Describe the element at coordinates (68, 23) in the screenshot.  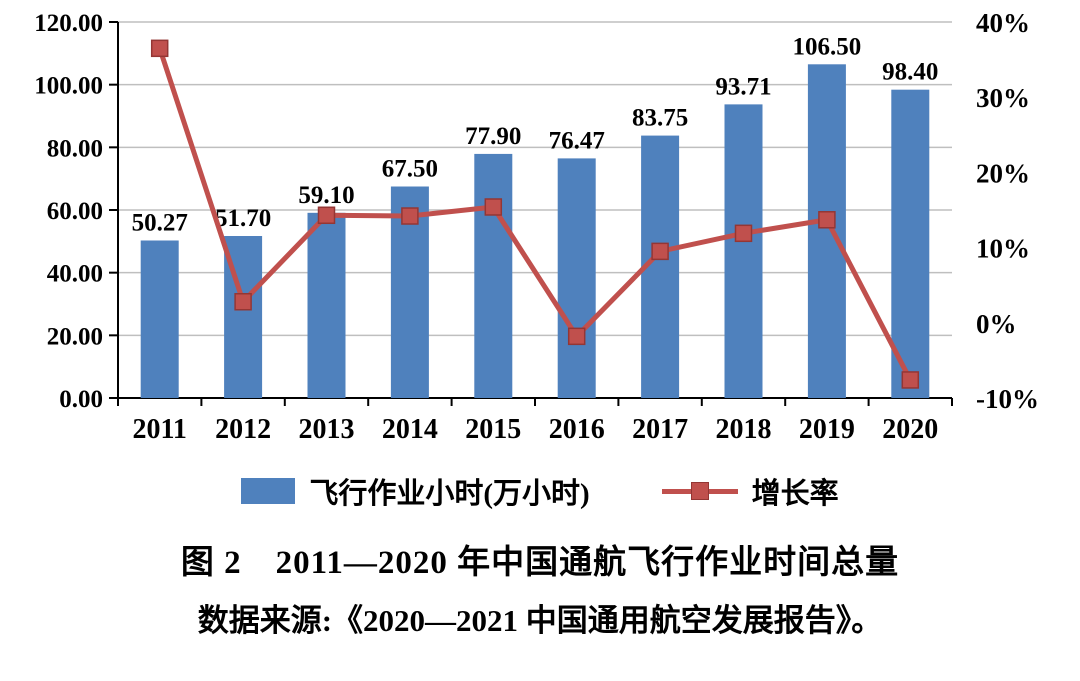
I see `left-axis-tick-label: 120.00` at that location.